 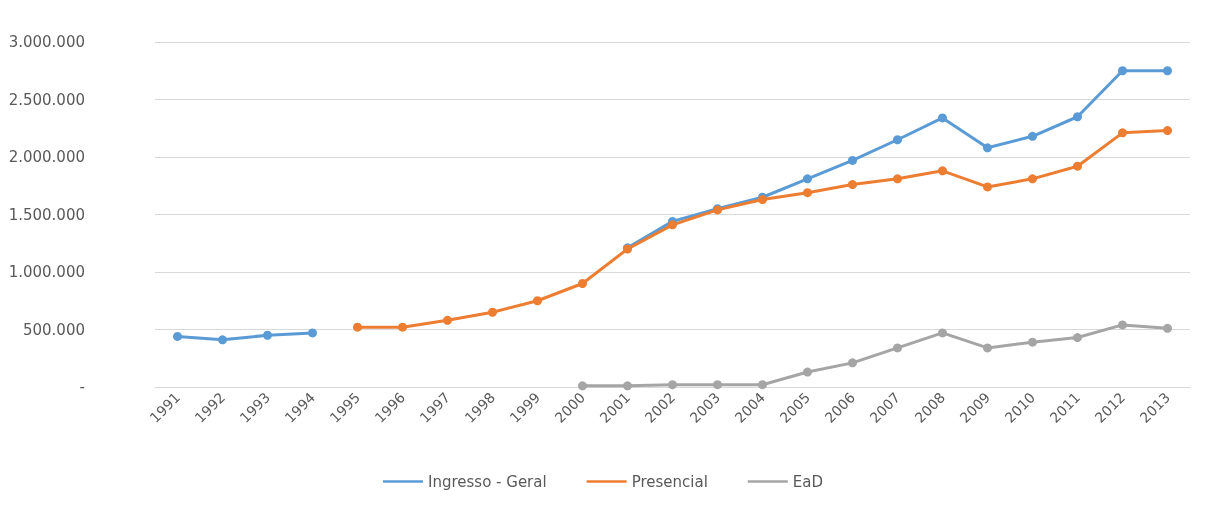 I want to click on legend-label: Presencial, so click(x=669, y=481).